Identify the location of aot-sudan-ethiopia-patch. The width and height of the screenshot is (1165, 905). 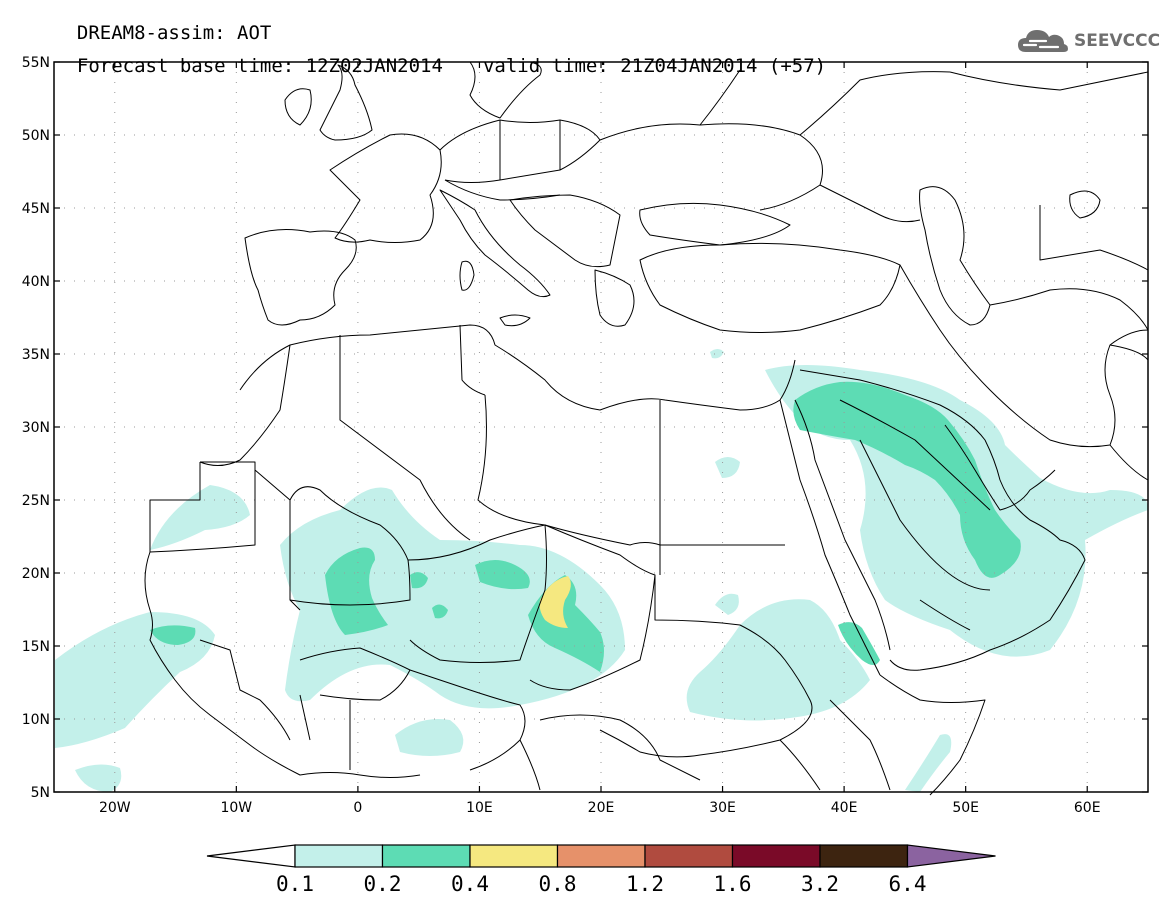
(778, 660).